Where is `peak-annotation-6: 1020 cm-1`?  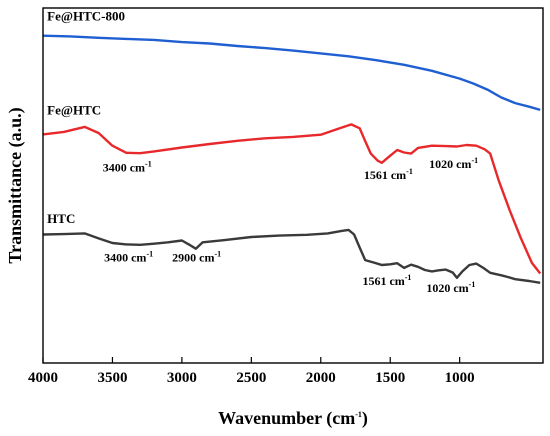 peak-annotation-6: 1020 cm-1 is located at coordinates (450, 287).